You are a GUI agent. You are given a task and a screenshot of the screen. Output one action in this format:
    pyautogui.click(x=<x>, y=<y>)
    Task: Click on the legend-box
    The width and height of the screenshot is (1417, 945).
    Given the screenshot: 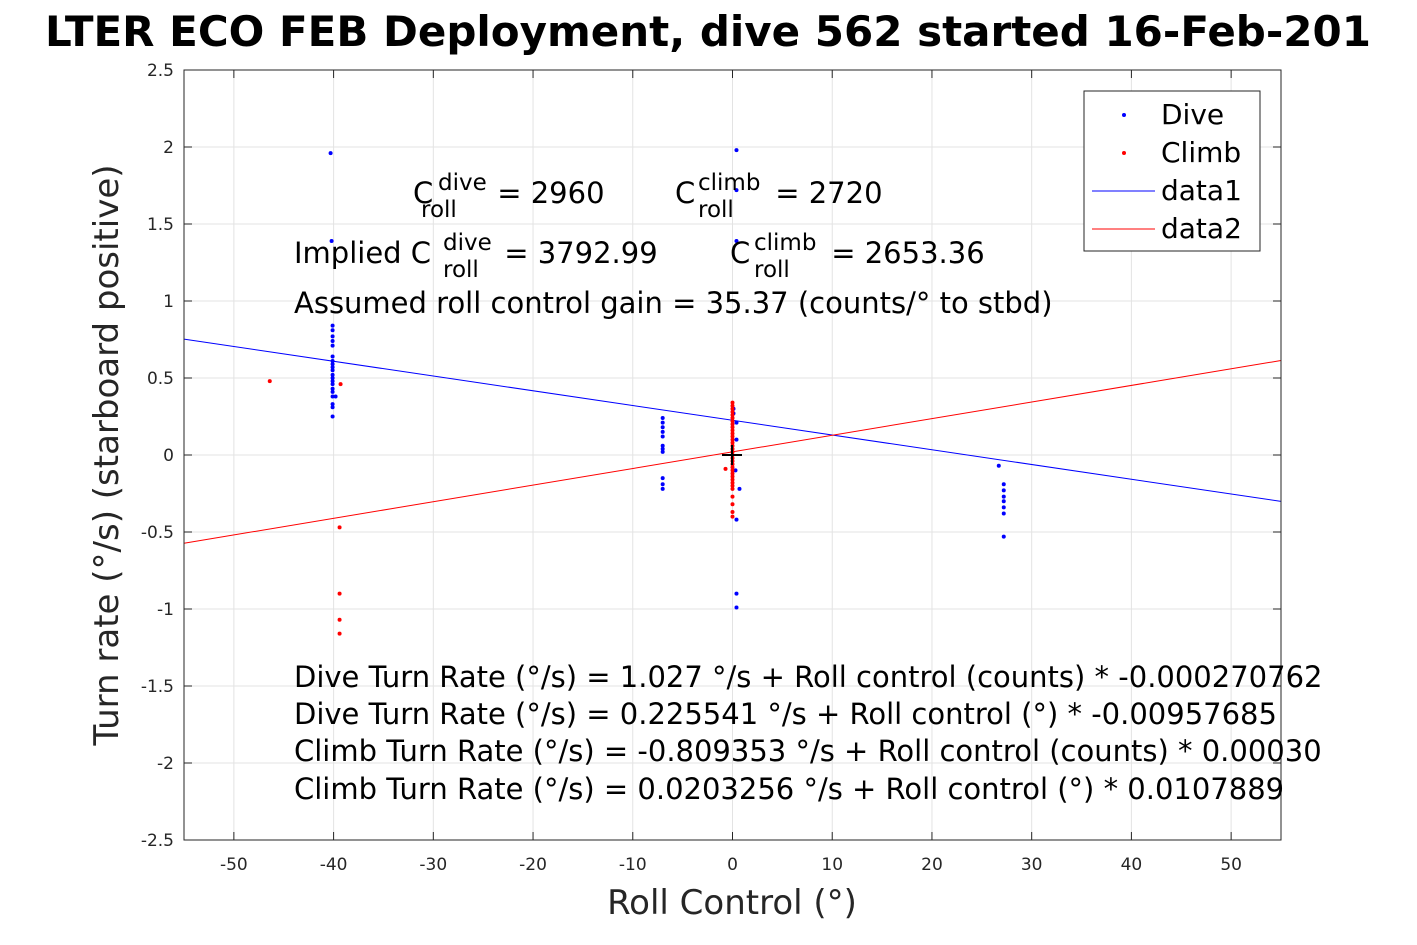 What is the action you would take?
    pyautogui.click(x=1172, y=171)
    